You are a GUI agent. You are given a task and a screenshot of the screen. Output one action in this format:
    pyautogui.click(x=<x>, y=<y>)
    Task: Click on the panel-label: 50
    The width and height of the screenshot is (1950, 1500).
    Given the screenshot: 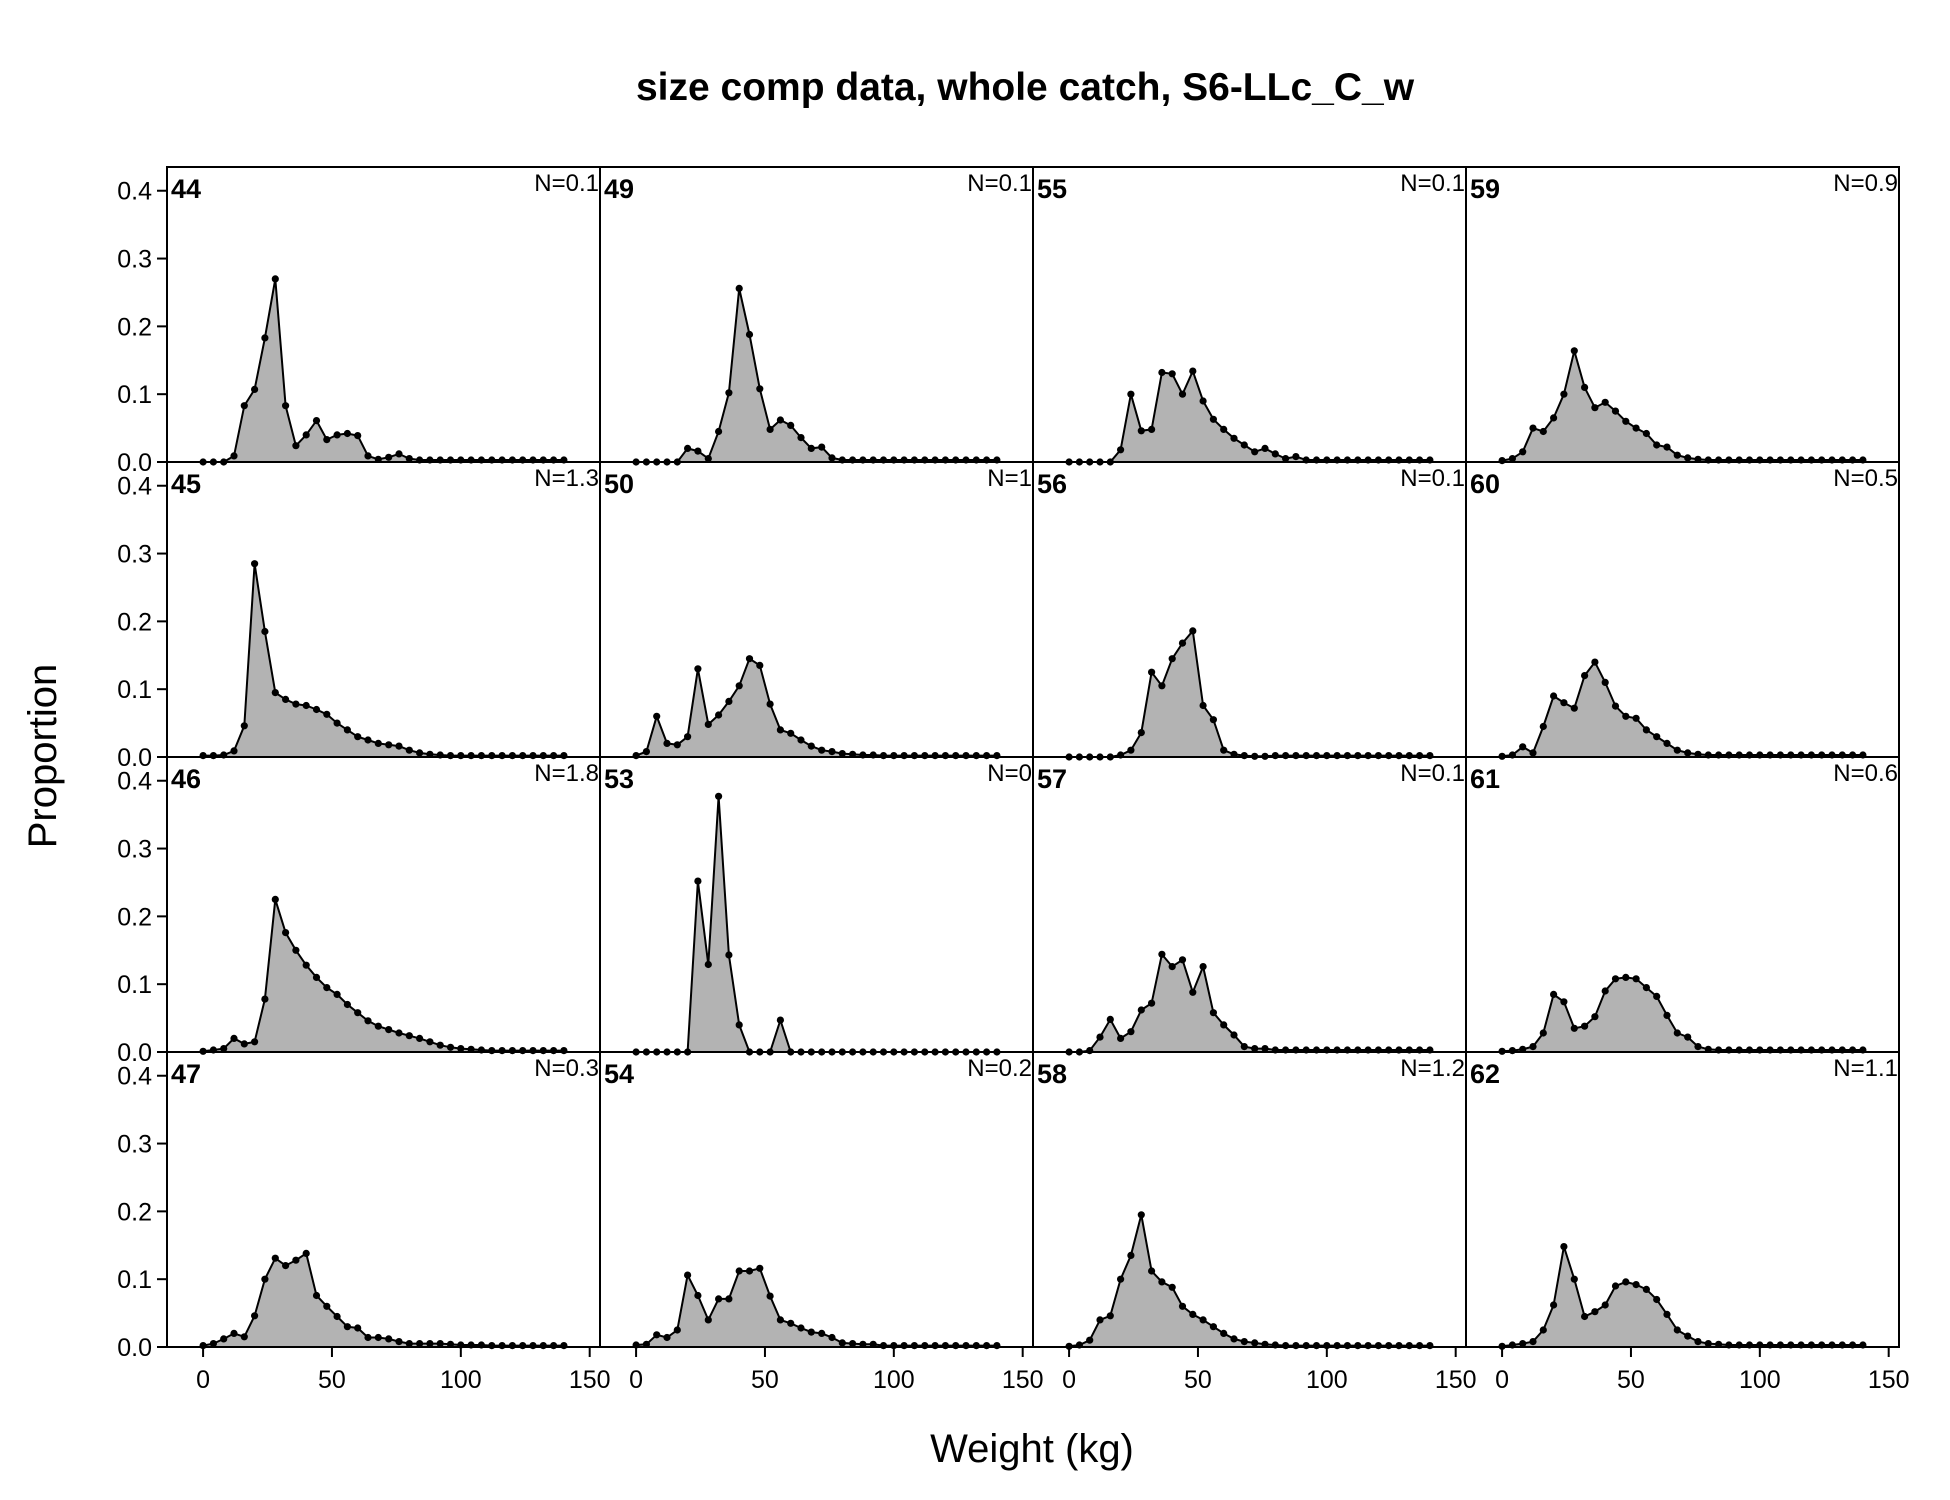 What is the action you would take?
    pyautogui.click(x=619, y=484)
    